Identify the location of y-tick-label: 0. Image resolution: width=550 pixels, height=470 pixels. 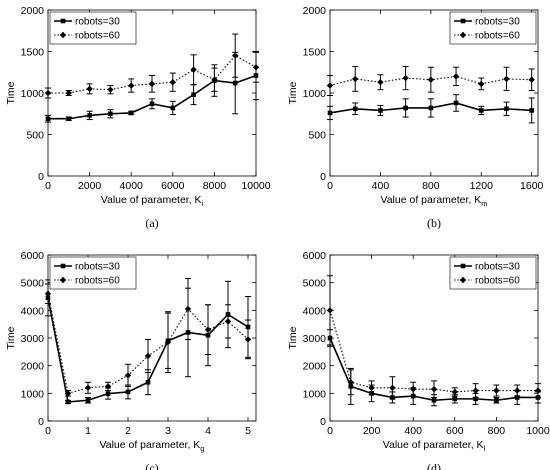
(41, 177).